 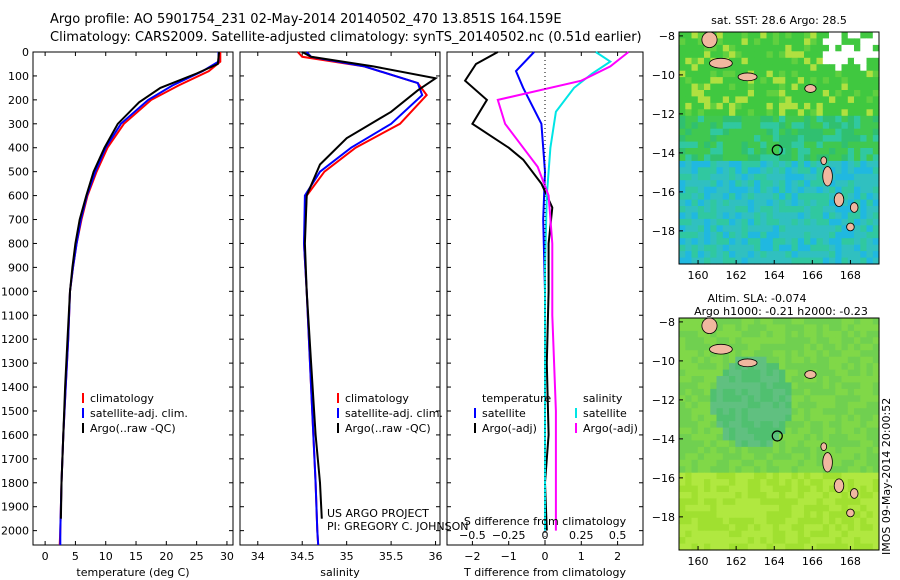 I want to click on legend-item: Argo(-adj), so click(x=509, y=428).